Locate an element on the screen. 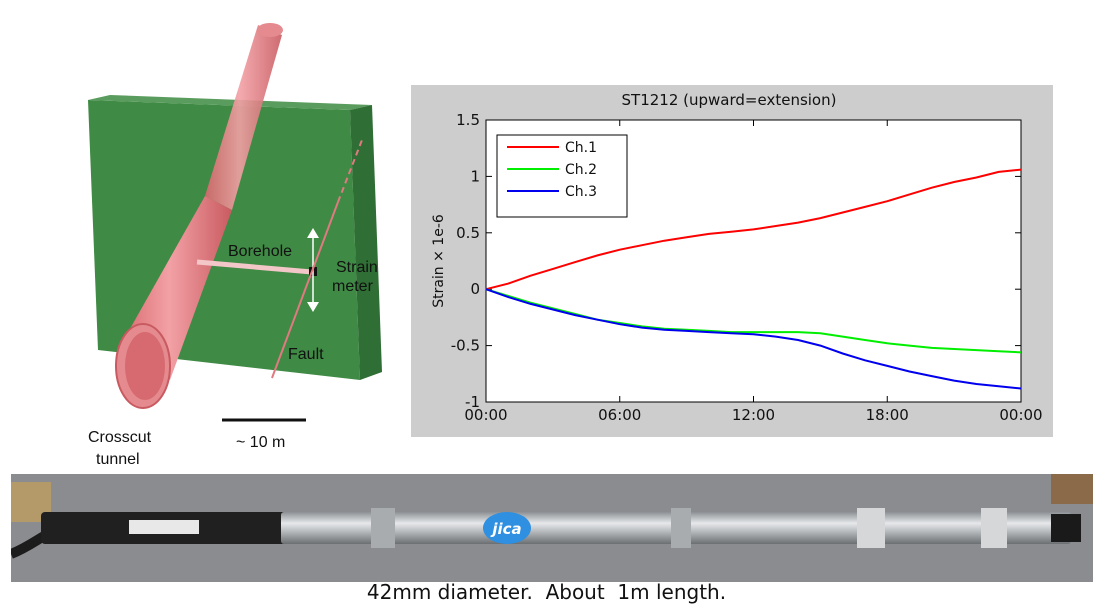  fault-line-dashed is located at coordinates (350, 171).